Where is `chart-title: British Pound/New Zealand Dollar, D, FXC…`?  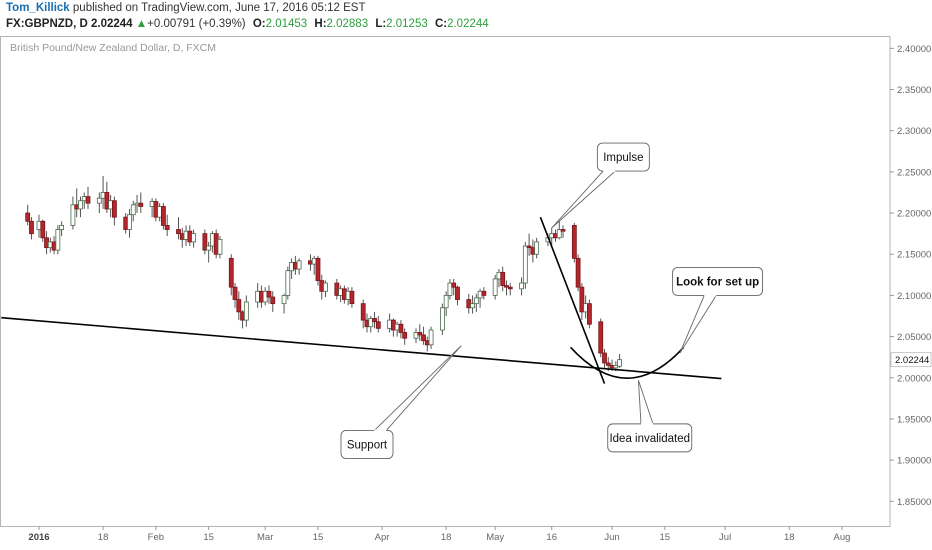 chart-title: British Pound/New Zealand Dollar, D, FXC… is located at coordinates (113, 48).